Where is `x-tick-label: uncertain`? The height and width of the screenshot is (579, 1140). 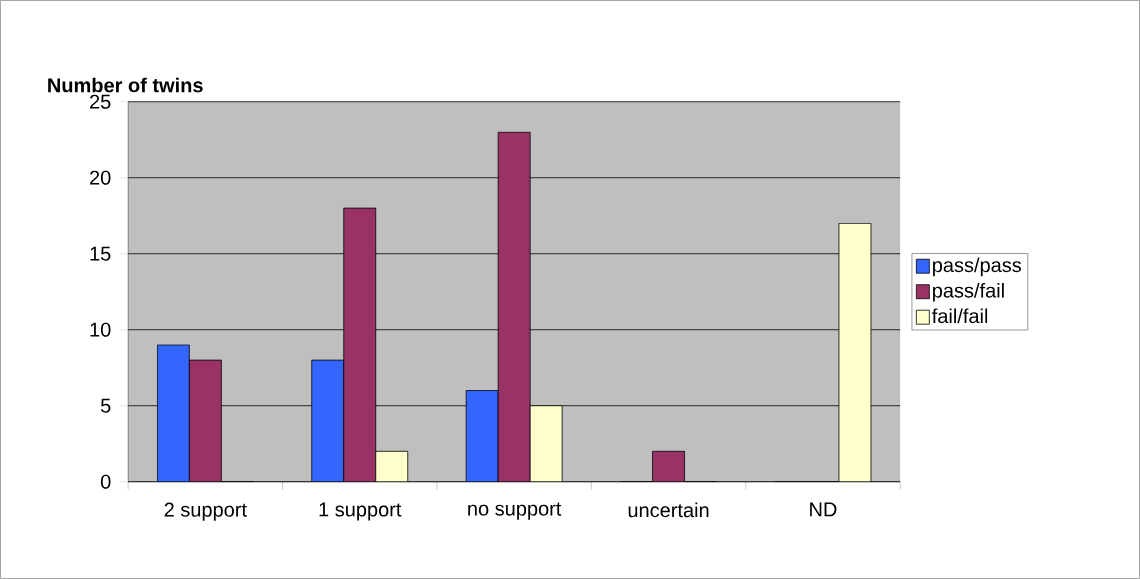
x-tick-label: uncertain is located at coordinates (668, 510).